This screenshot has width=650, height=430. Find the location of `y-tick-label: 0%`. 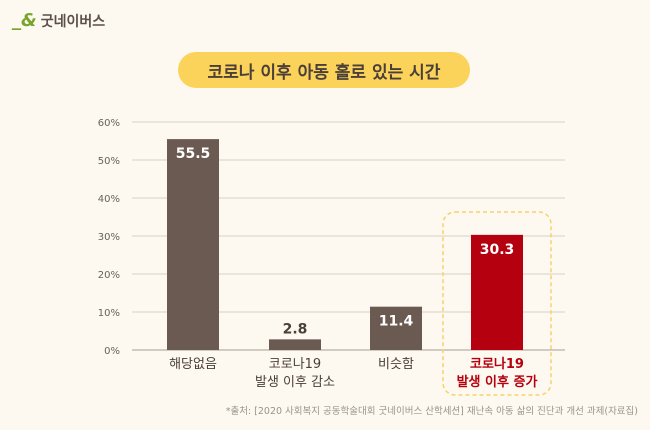

y-tick-label: 0% is located at coordinates (112, 351).